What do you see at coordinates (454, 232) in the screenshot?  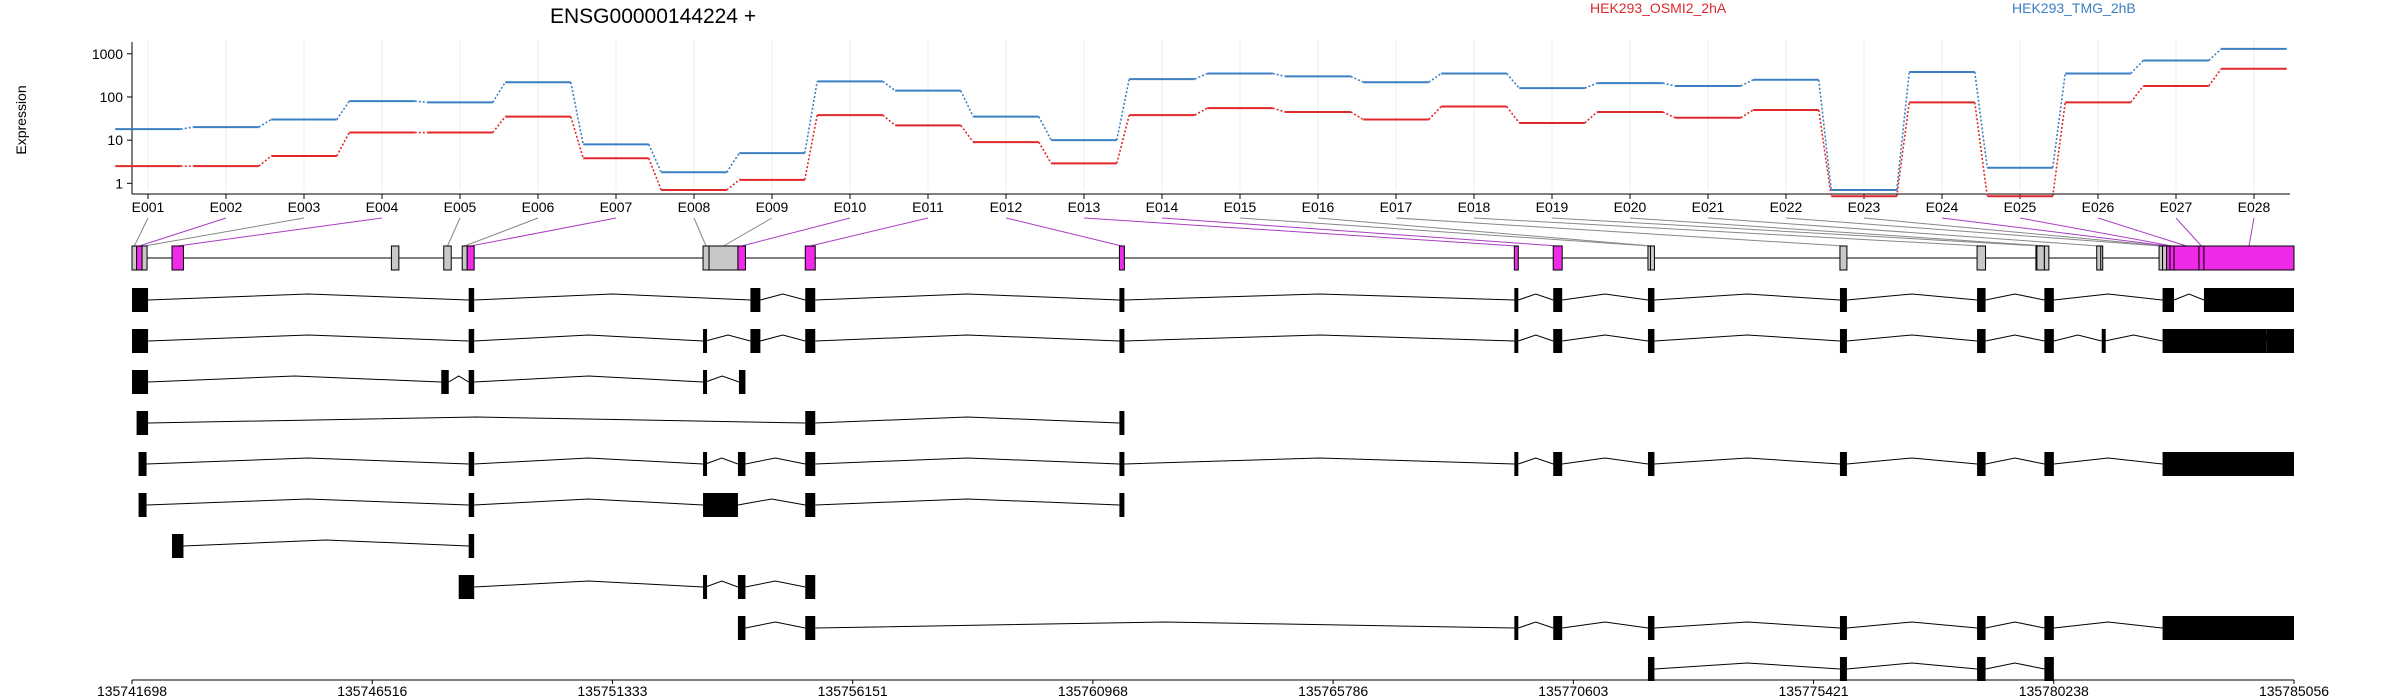 I see `connector-E005` at bounding box center [454, 232].